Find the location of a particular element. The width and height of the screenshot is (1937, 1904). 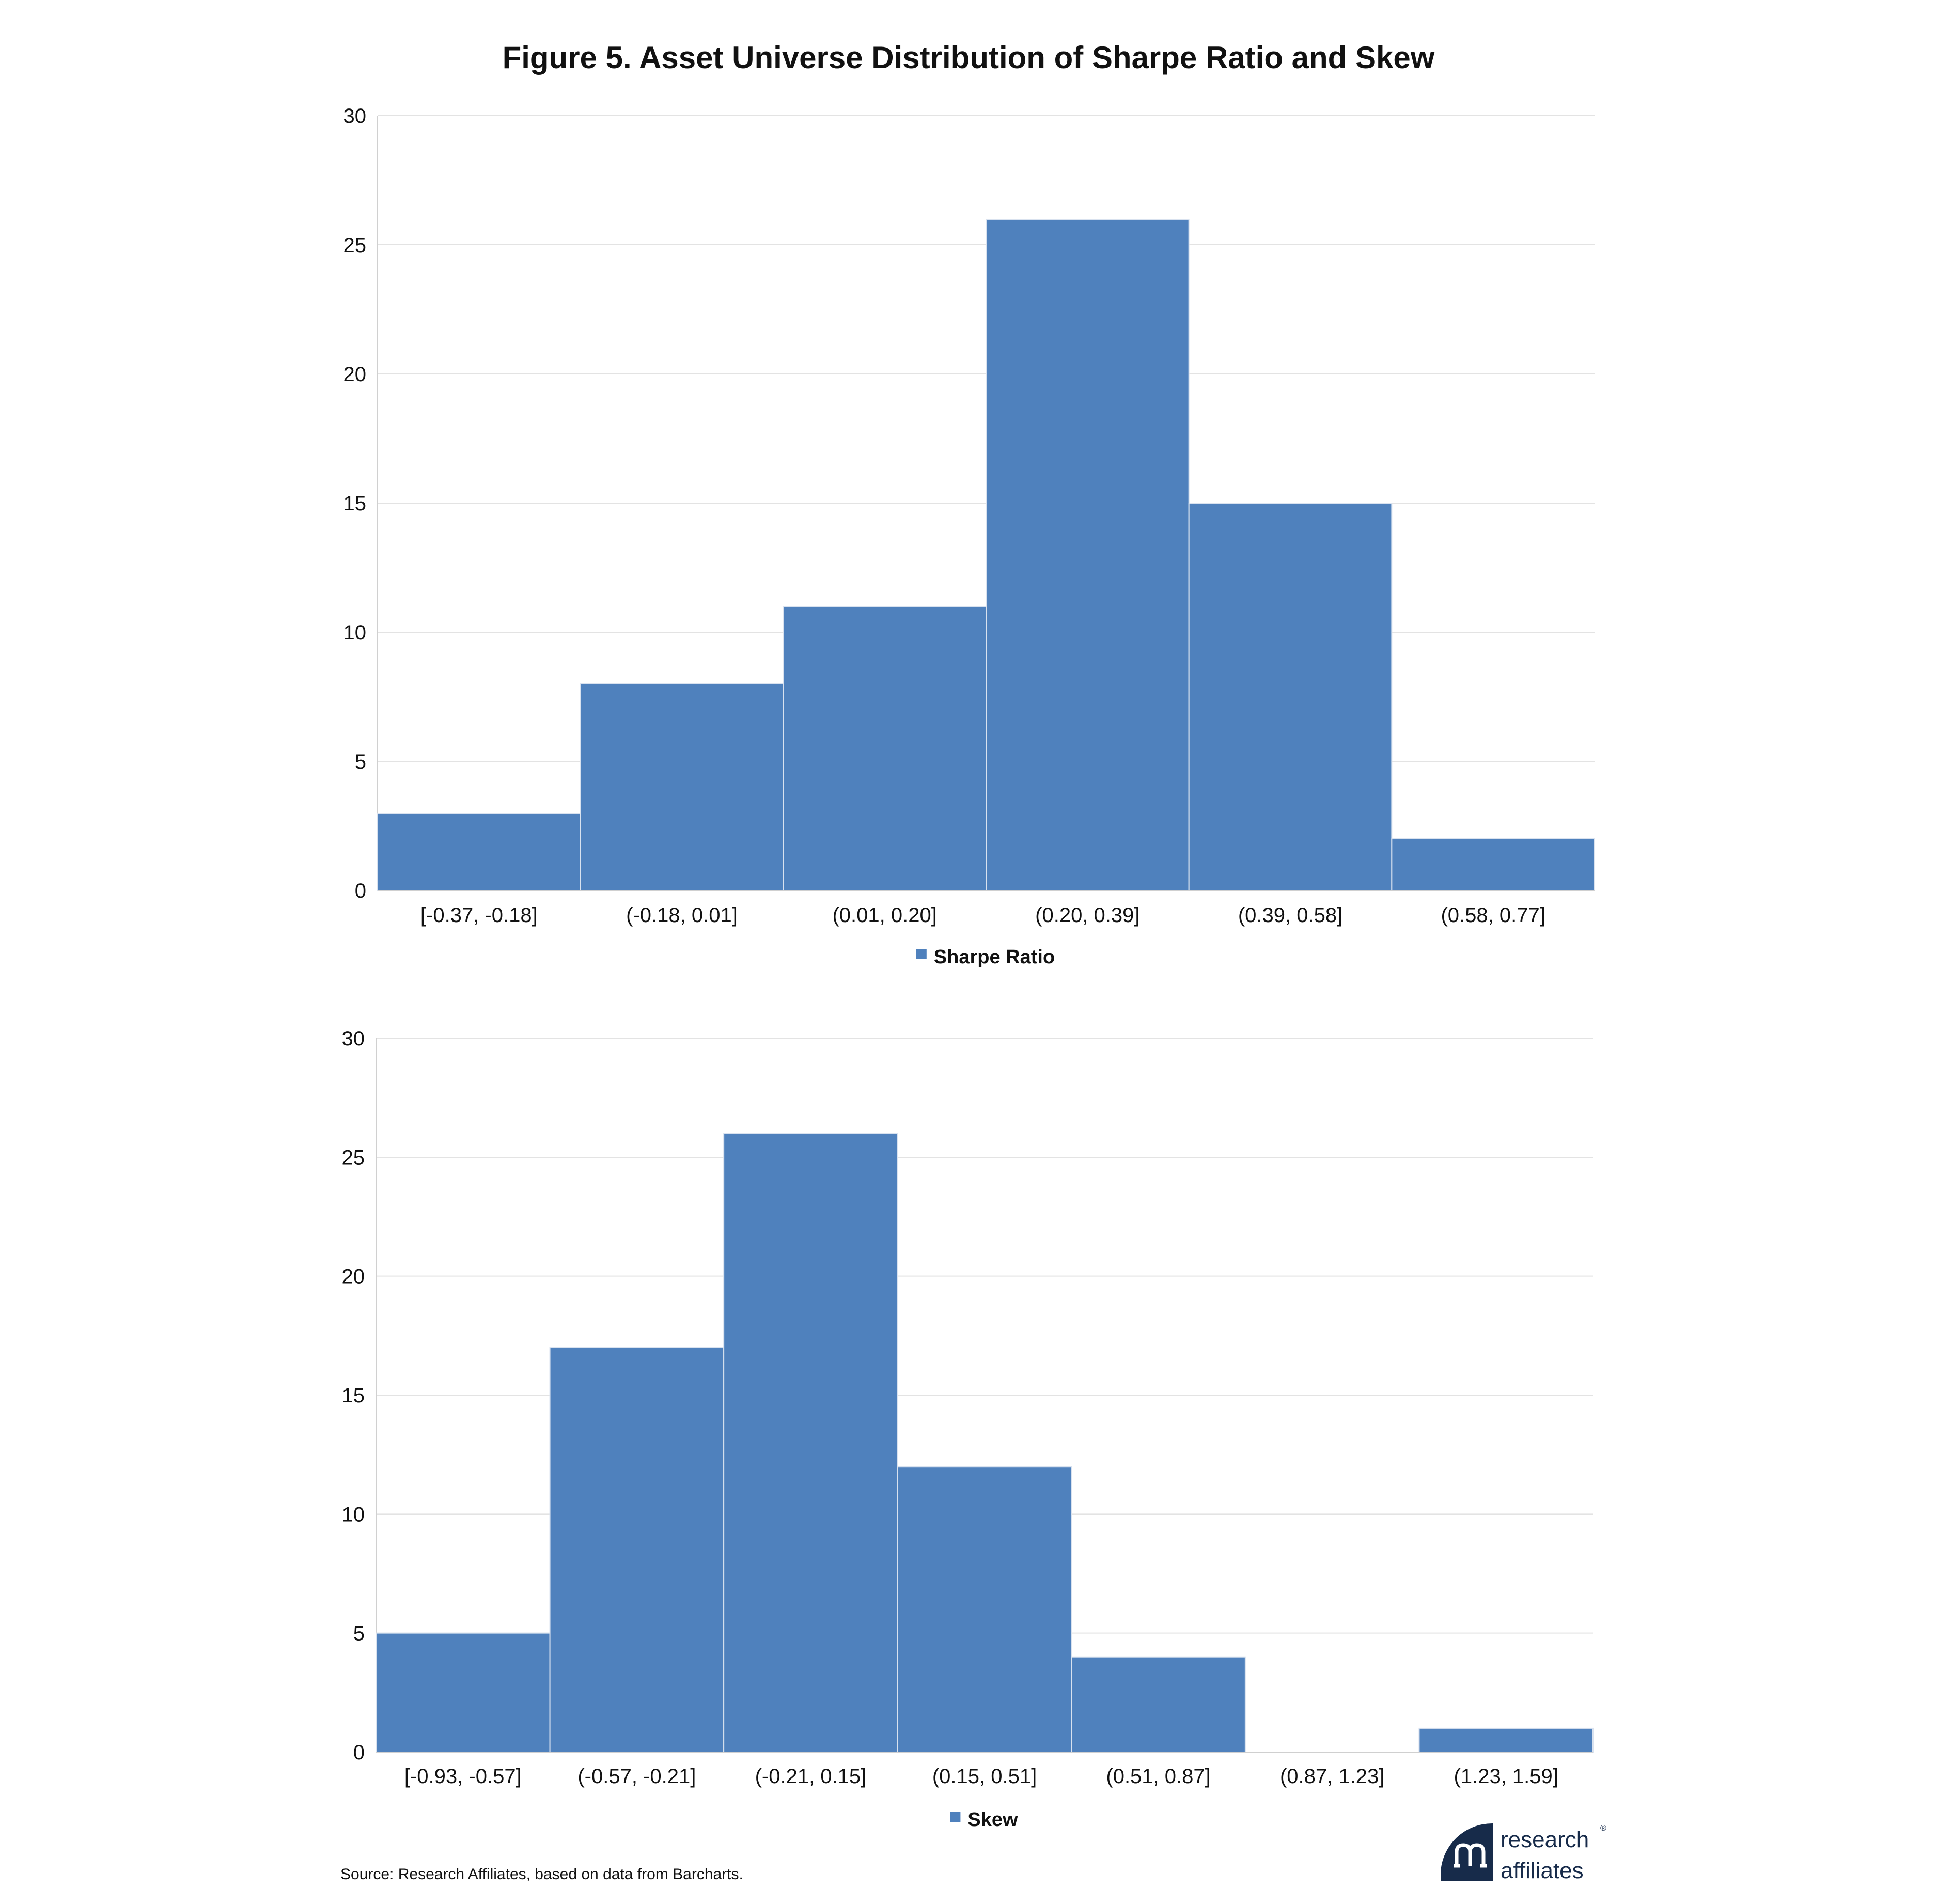

x-tick-label: (1.23, 1.59] is located at coordinates (1506, 1776).